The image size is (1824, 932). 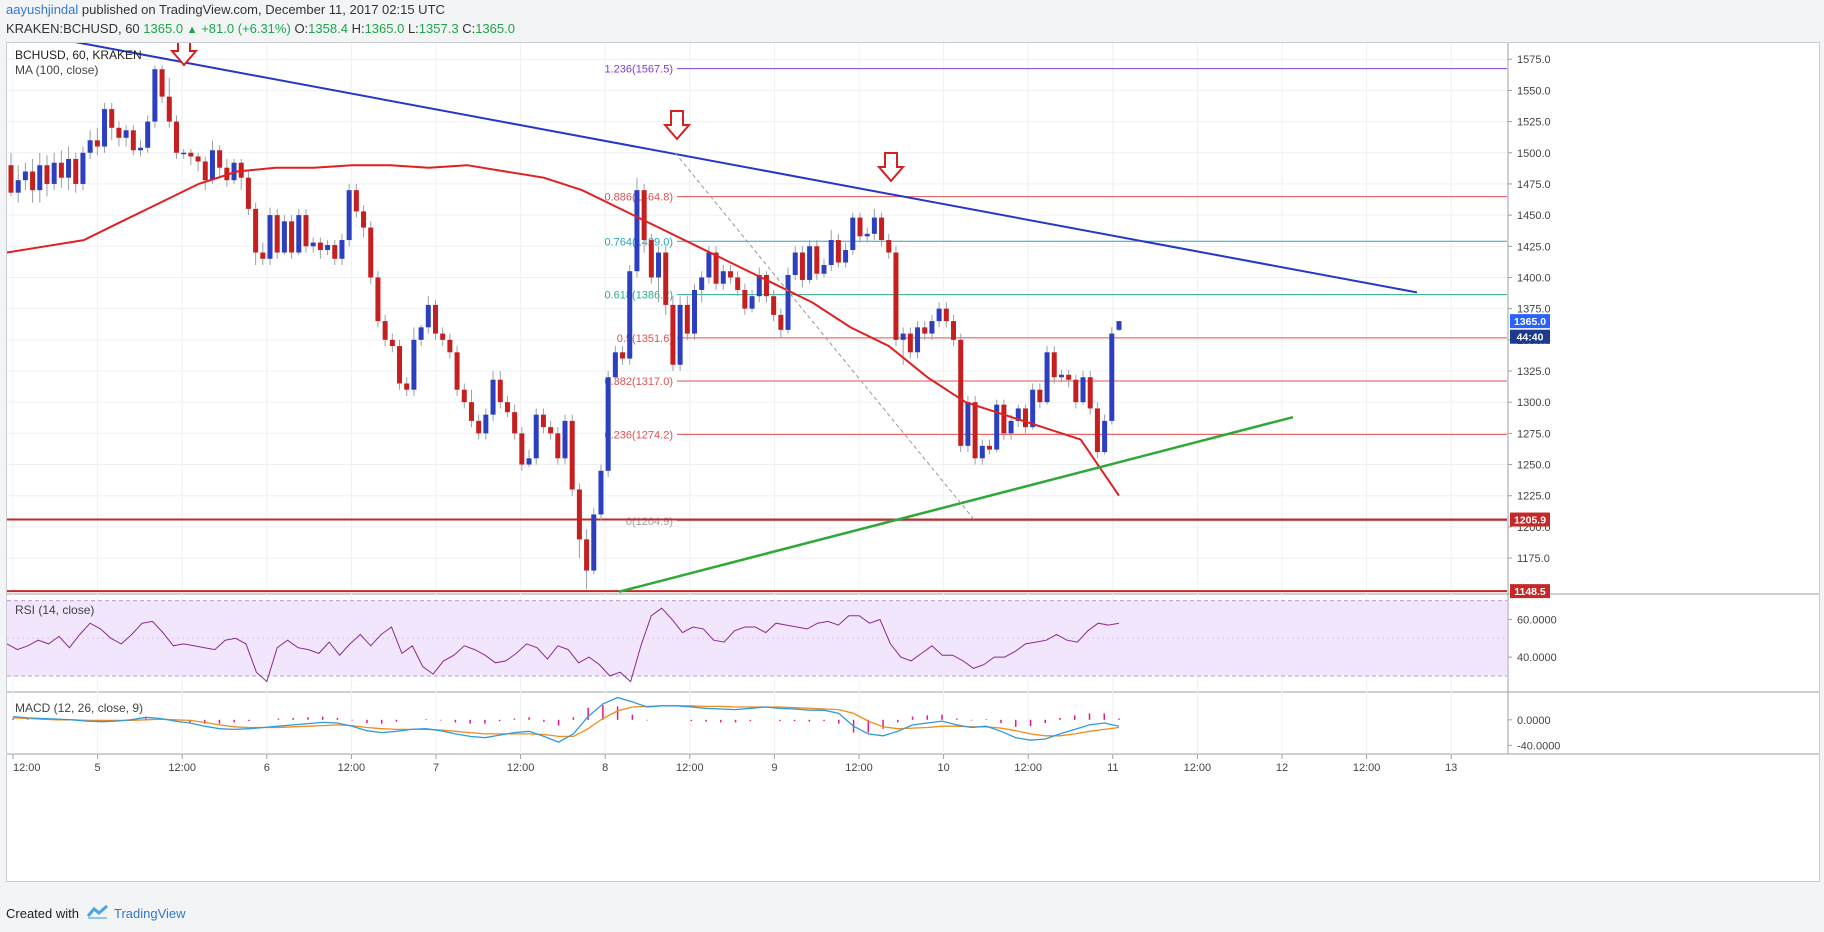 I want to click on author-link: aayushjindal, so click(x=42, y=9).